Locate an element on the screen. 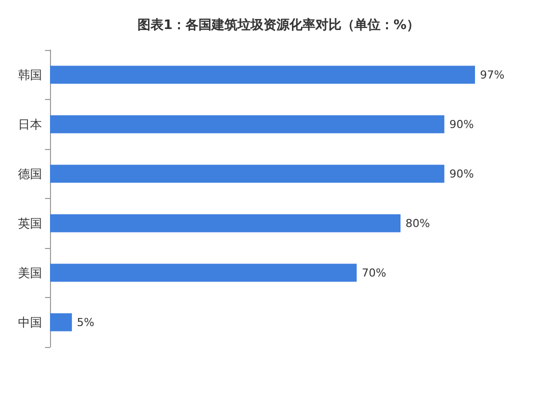  y-tick-label: 美国 is located at coordinates (30, 273).